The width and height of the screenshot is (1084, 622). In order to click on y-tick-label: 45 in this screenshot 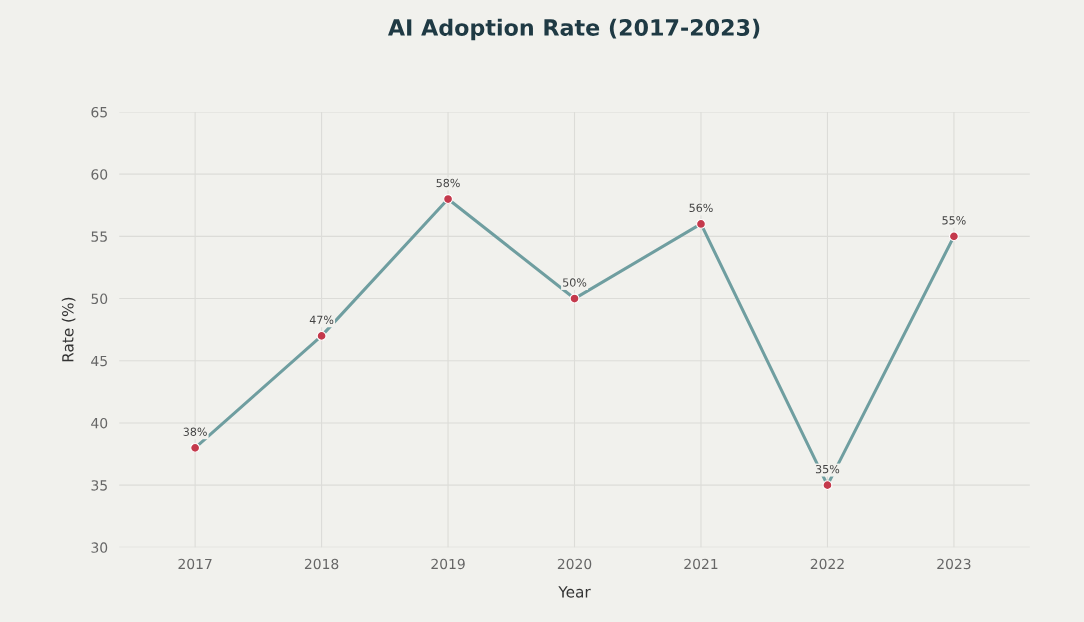, I will do `click(99, 361)`.